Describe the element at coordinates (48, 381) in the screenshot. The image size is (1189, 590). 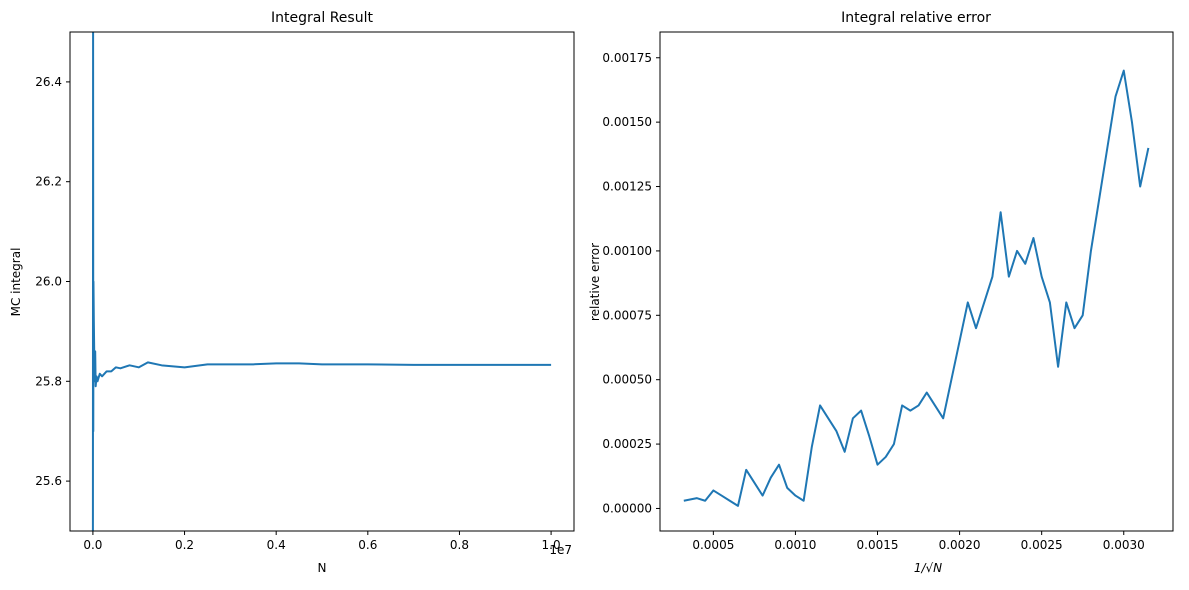
I see `left-y-tick-label: 25.8` at that location.